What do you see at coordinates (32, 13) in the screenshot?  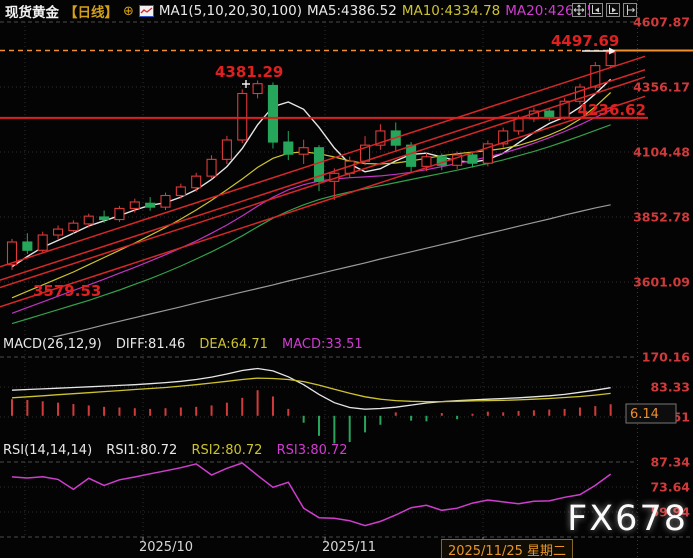 I see `symbol-name: 现货黄金` at bounding box center [32, 13].